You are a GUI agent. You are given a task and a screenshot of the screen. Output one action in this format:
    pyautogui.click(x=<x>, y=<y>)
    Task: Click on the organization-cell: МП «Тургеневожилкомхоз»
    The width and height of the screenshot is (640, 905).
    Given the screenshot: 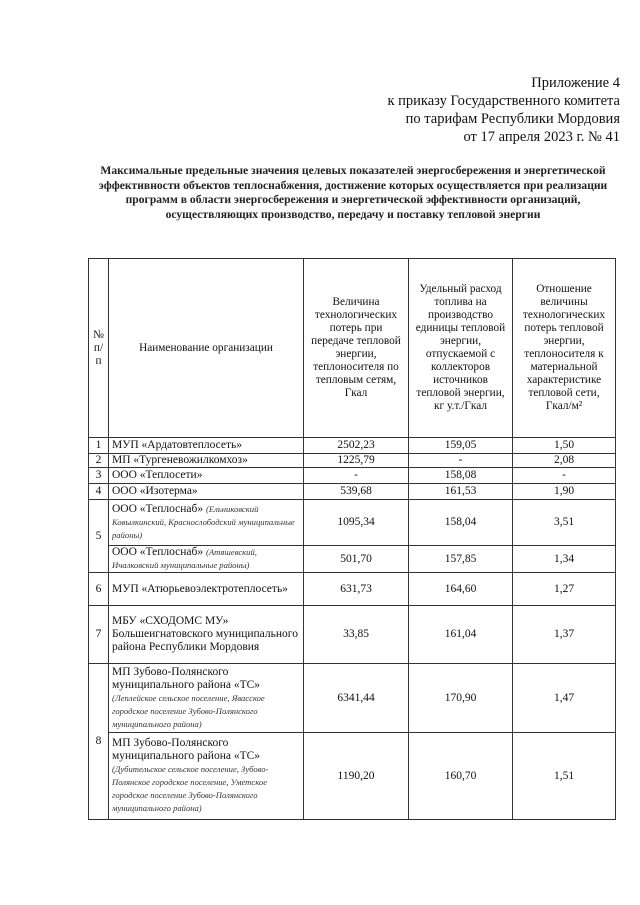 What is the action you would take?
    pyautogui.click(x=206, y=460)
    